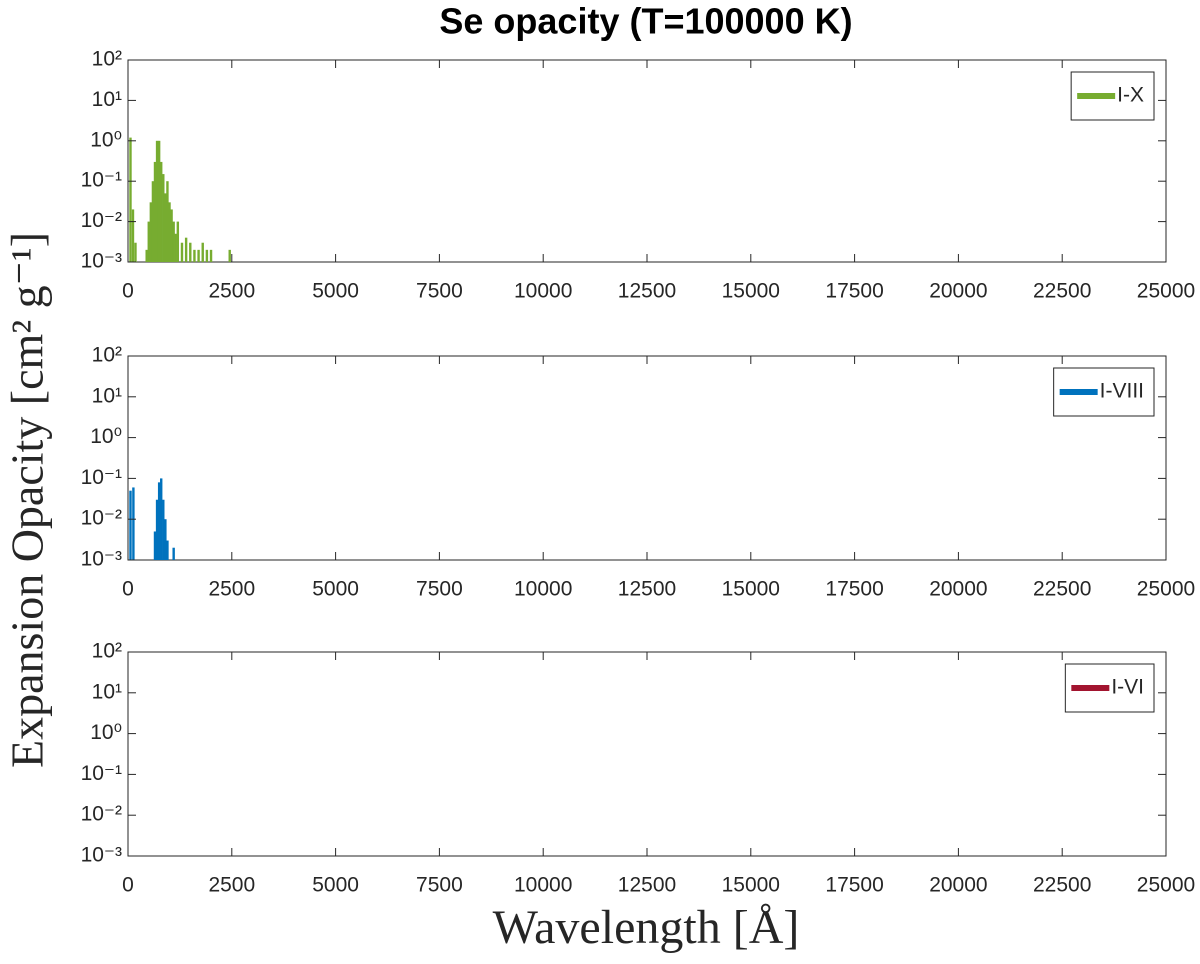 This screenshot has width=1200, height=964. What do you see at coordinates (1112, 96) in the screenshot?
I see `legend: I-X` at bounding box center [1112, 96].